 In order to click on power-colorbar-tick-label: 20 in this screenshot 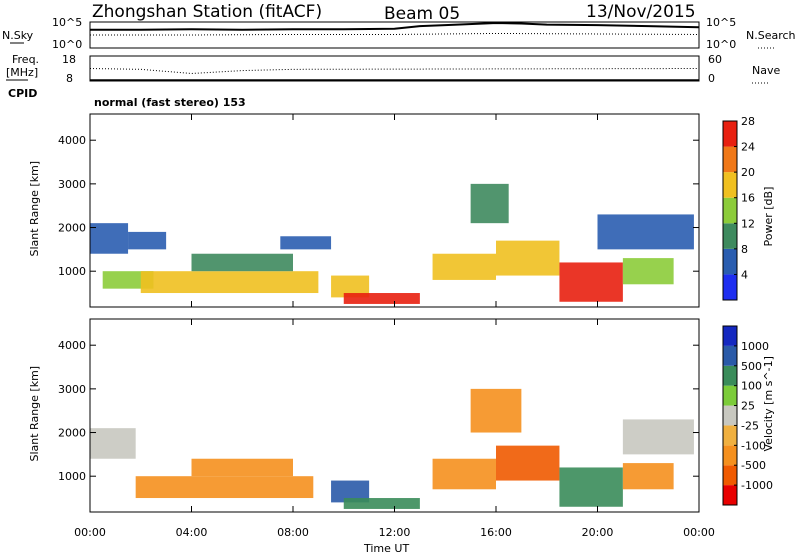, I will do `click(748, 172)`.